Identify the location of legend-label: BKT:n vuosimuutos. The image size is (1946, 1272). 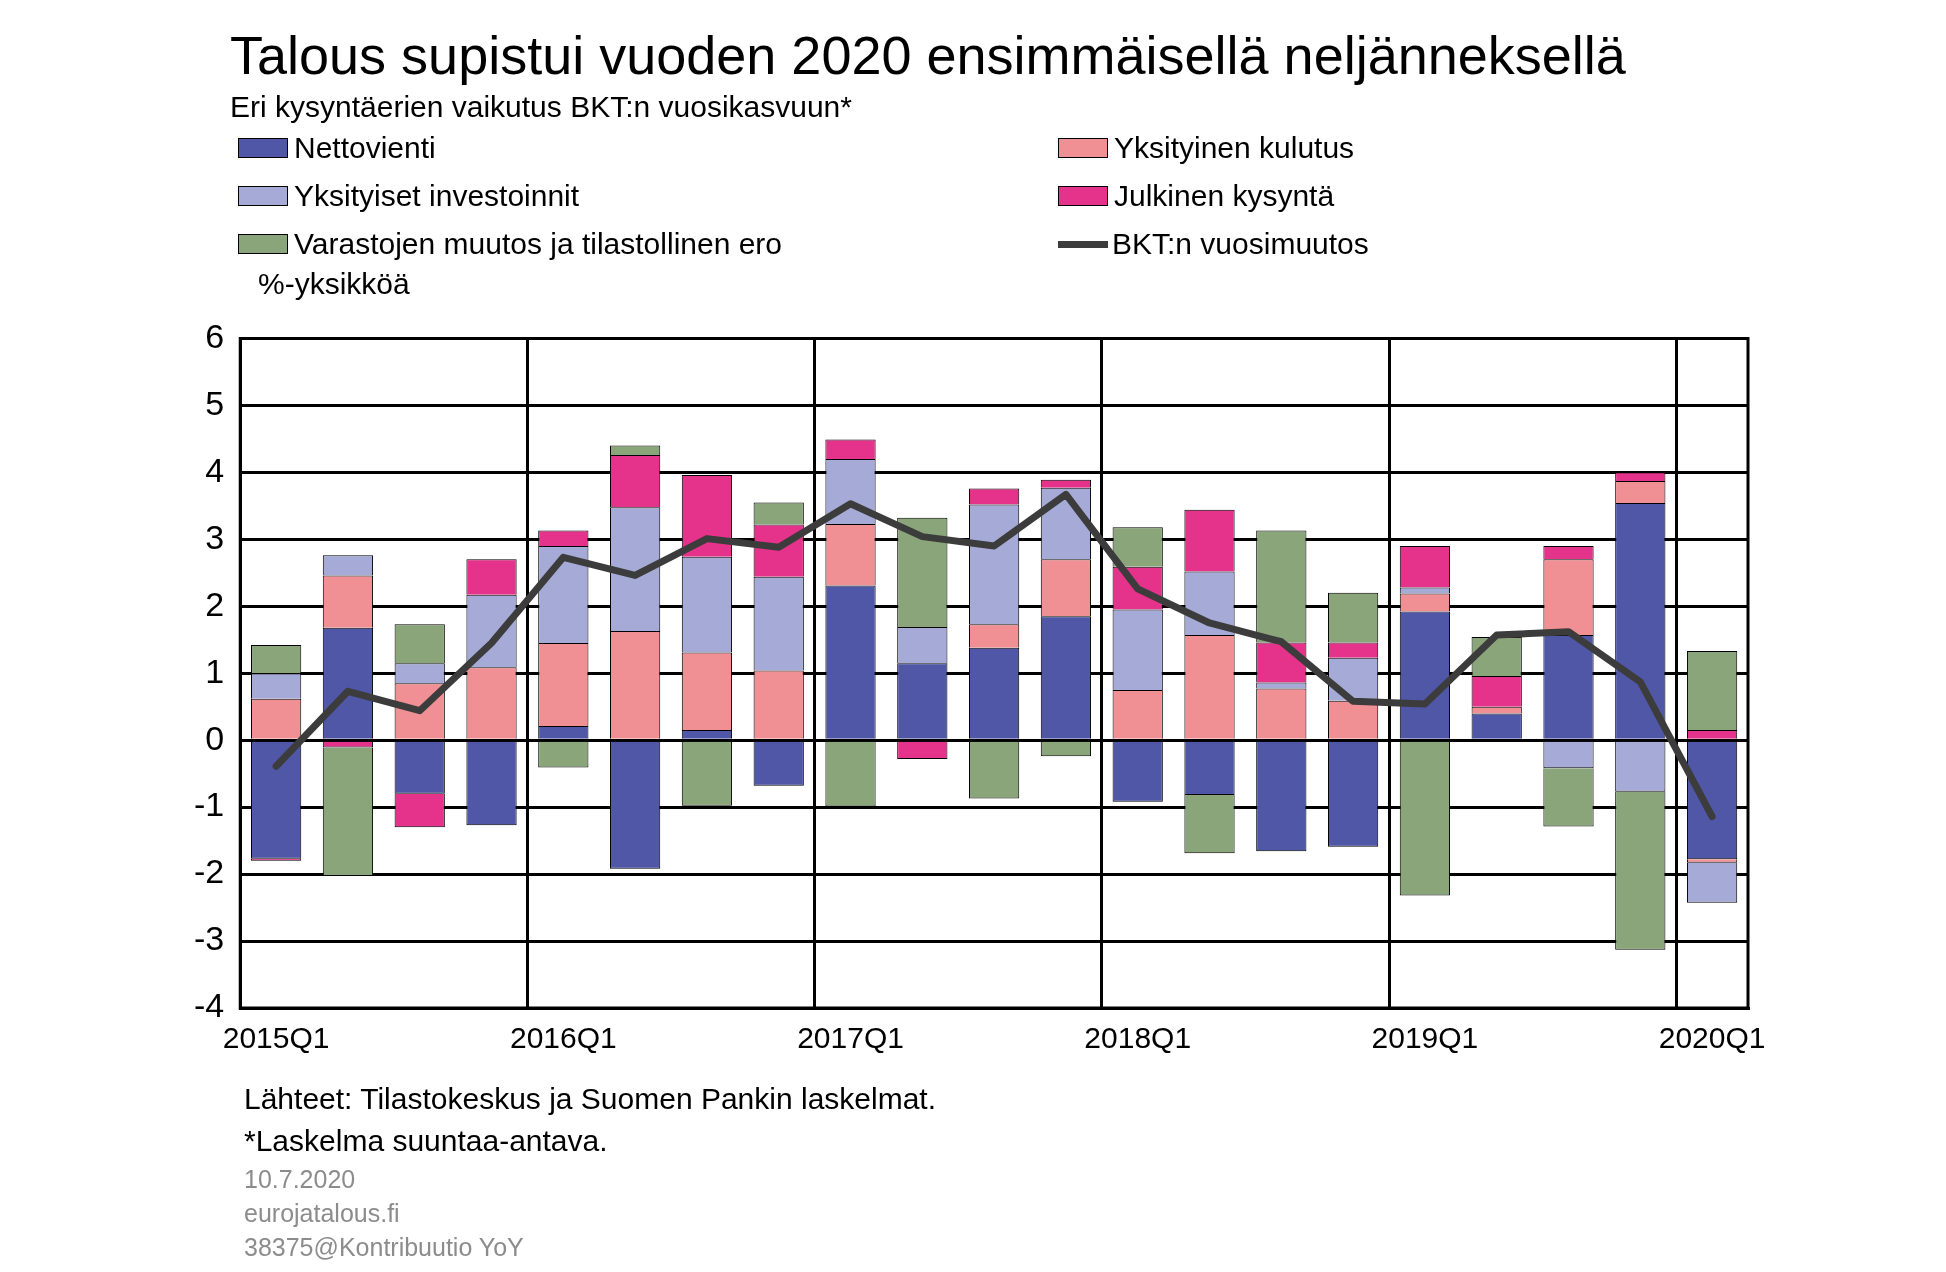
(1240, 244).